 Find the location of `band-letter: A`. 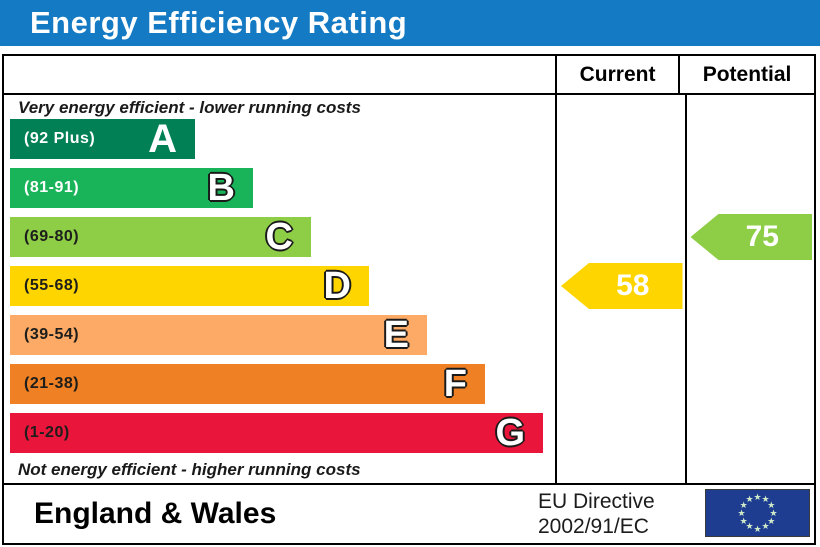

band-letter: A is located at coordinates (162, 139).